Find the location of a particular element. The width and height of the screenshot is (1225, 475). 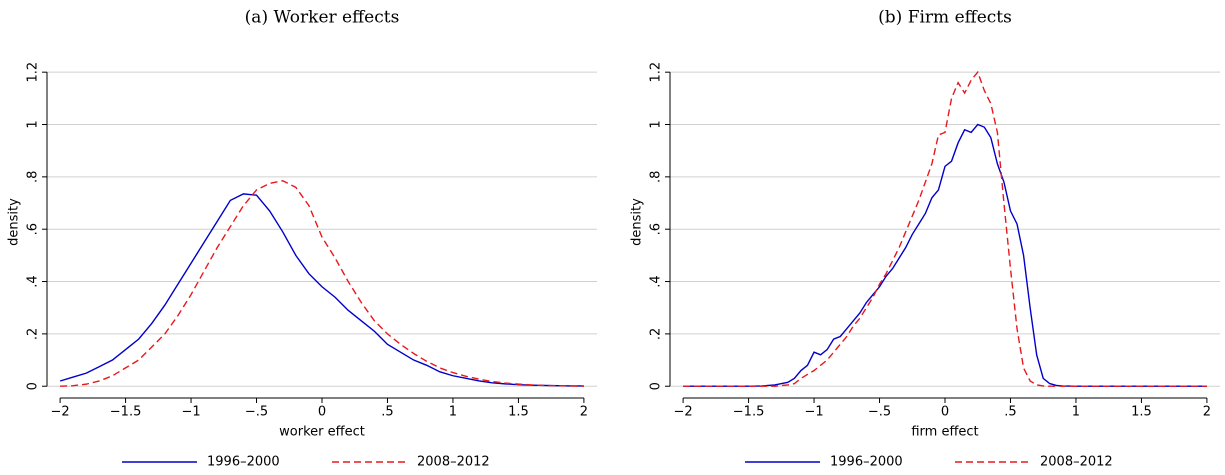

chart-title: (b) Firm effects is located at coordinates (945, 18).